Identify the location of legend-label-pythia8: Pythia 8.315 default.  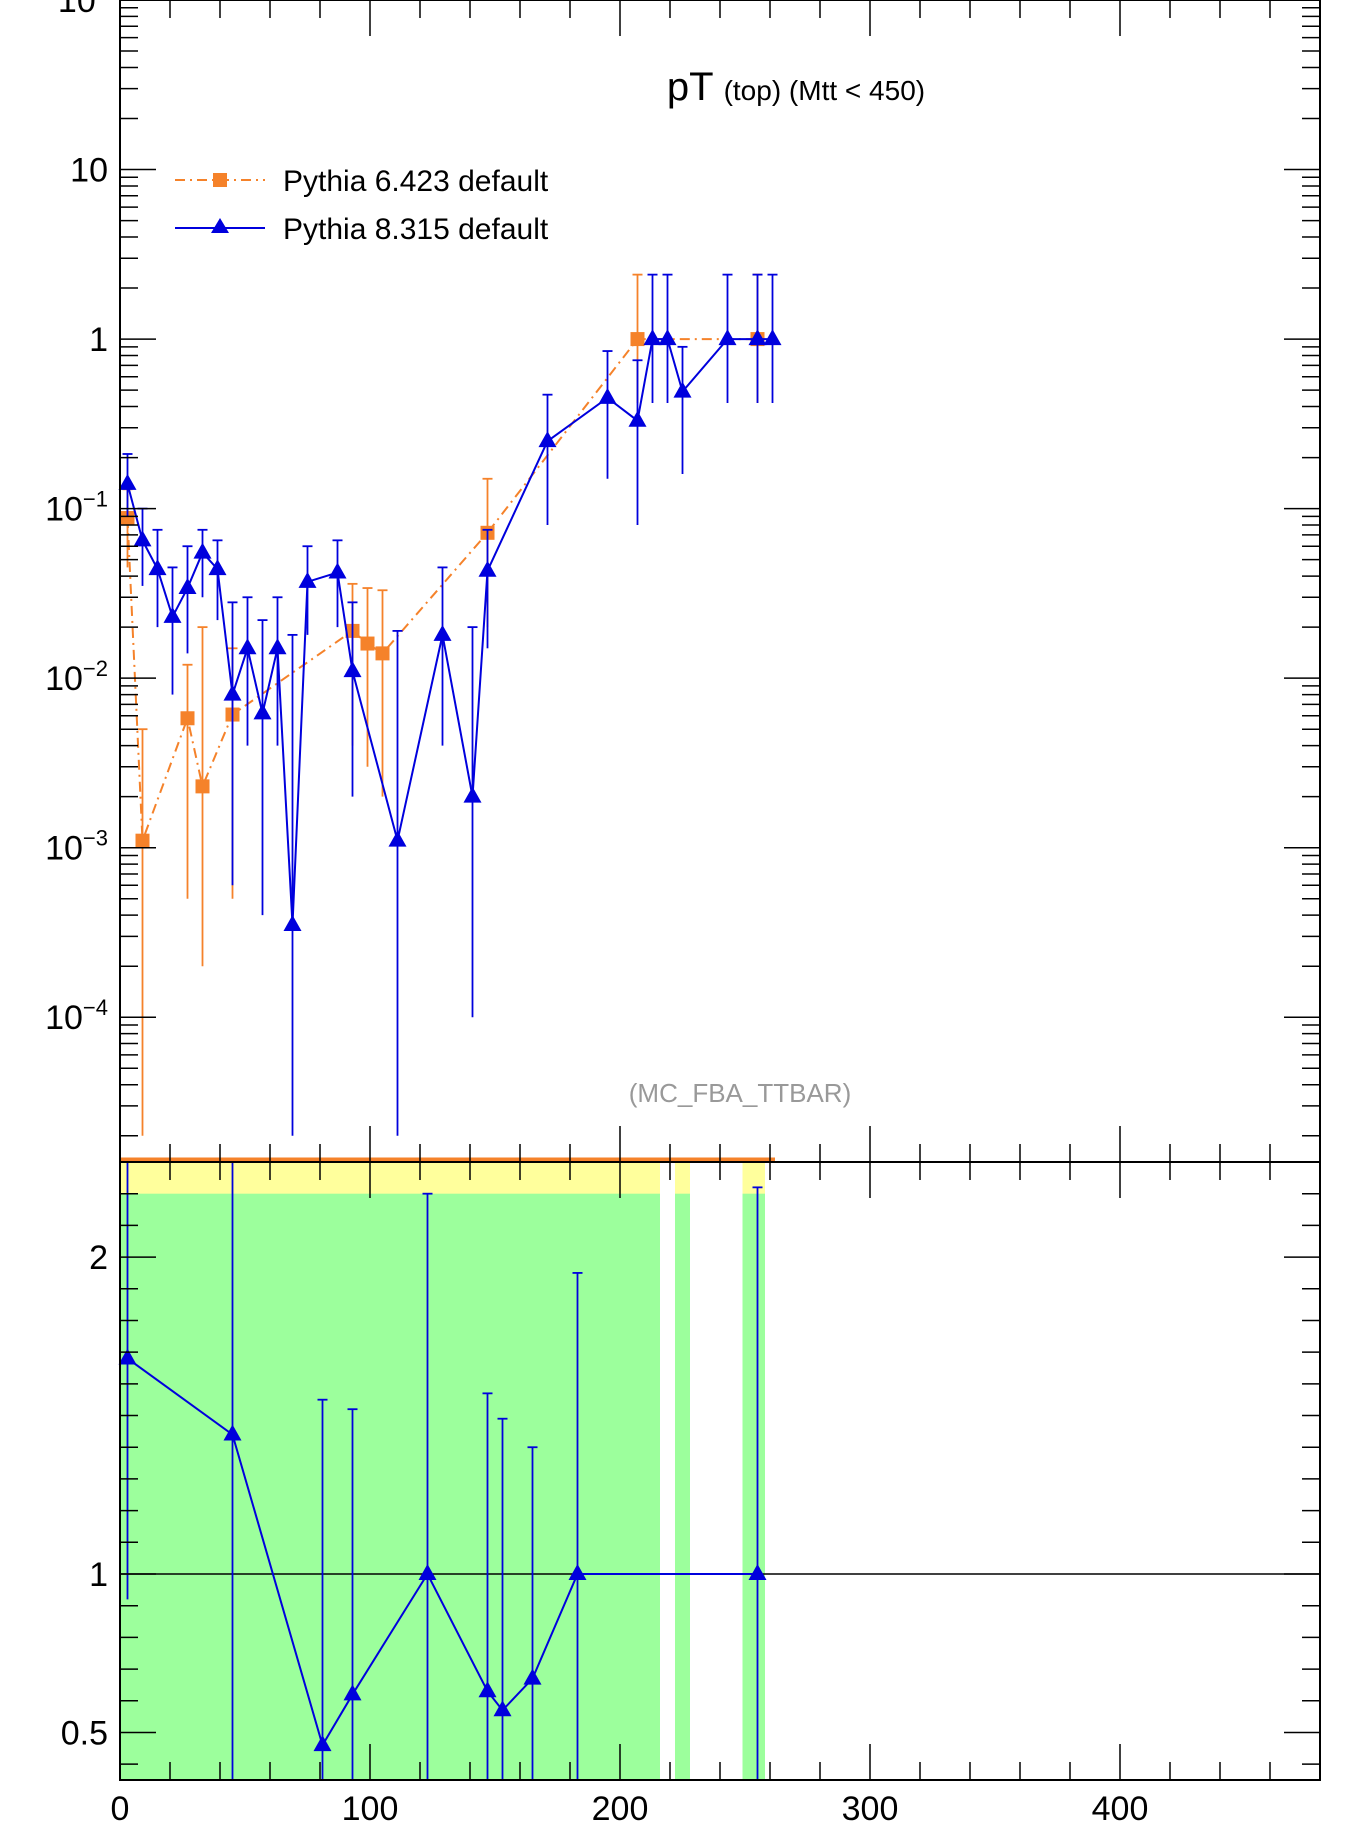
(416, 229).